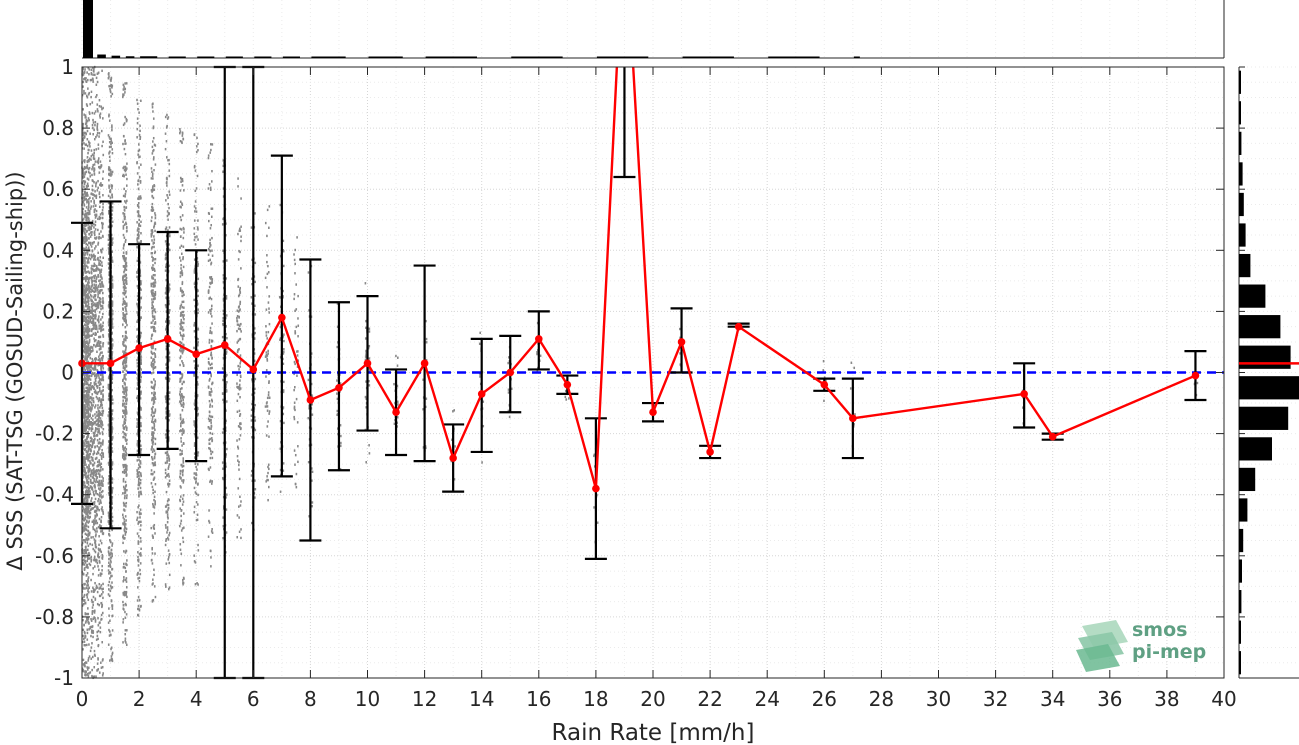  What do you see at coordinates (1269, 388) in the screenshot?
I see `right-hist-bar` at bounding box center [1269, 388].